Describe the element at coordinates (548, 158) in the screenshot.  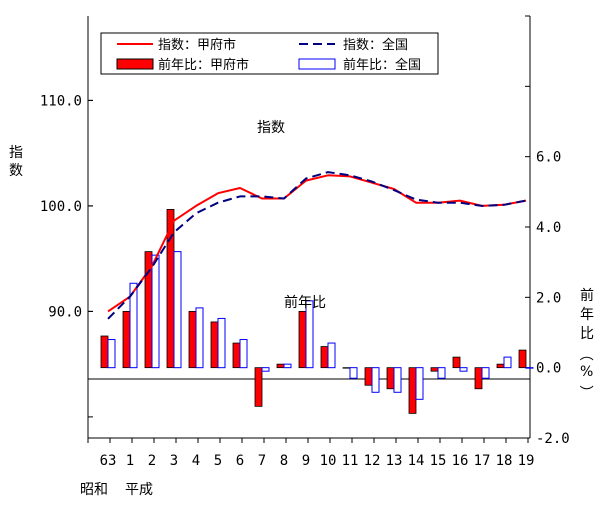
I see `right-axis-tick-label: 6.0` at that location.